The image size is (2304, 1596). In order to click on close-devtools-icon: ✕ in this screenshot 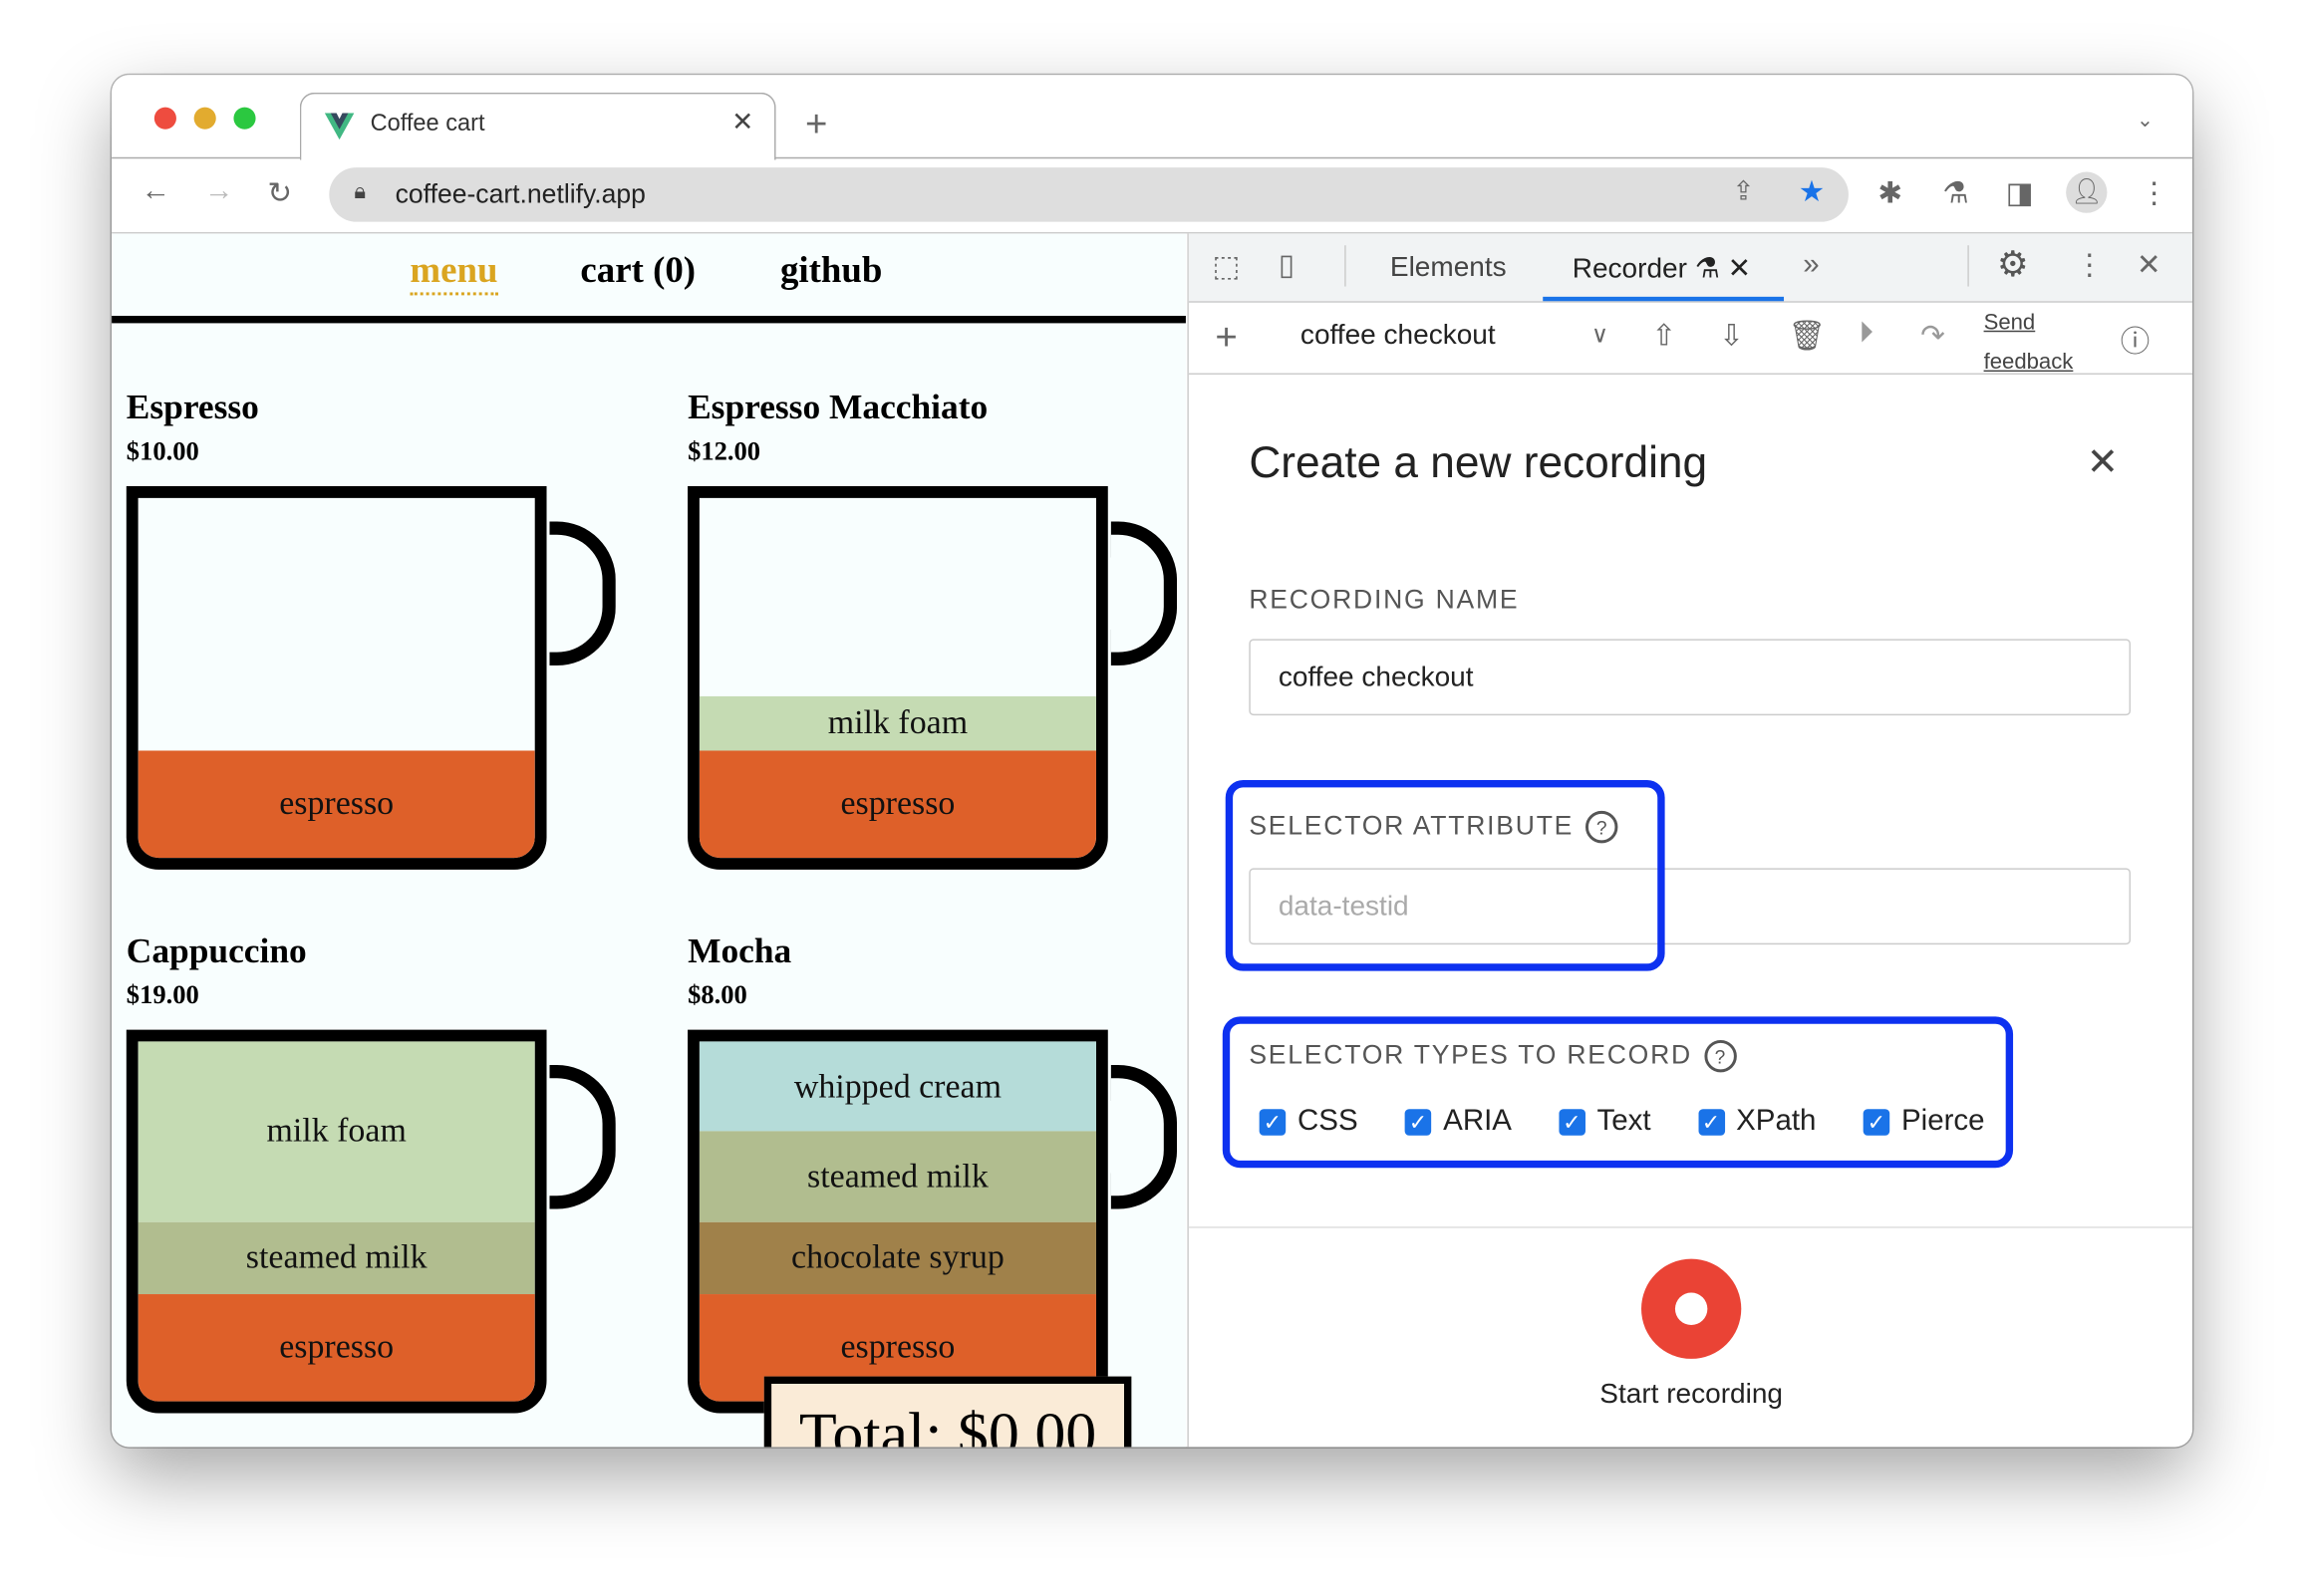, I will do `click(2149, 266)`.